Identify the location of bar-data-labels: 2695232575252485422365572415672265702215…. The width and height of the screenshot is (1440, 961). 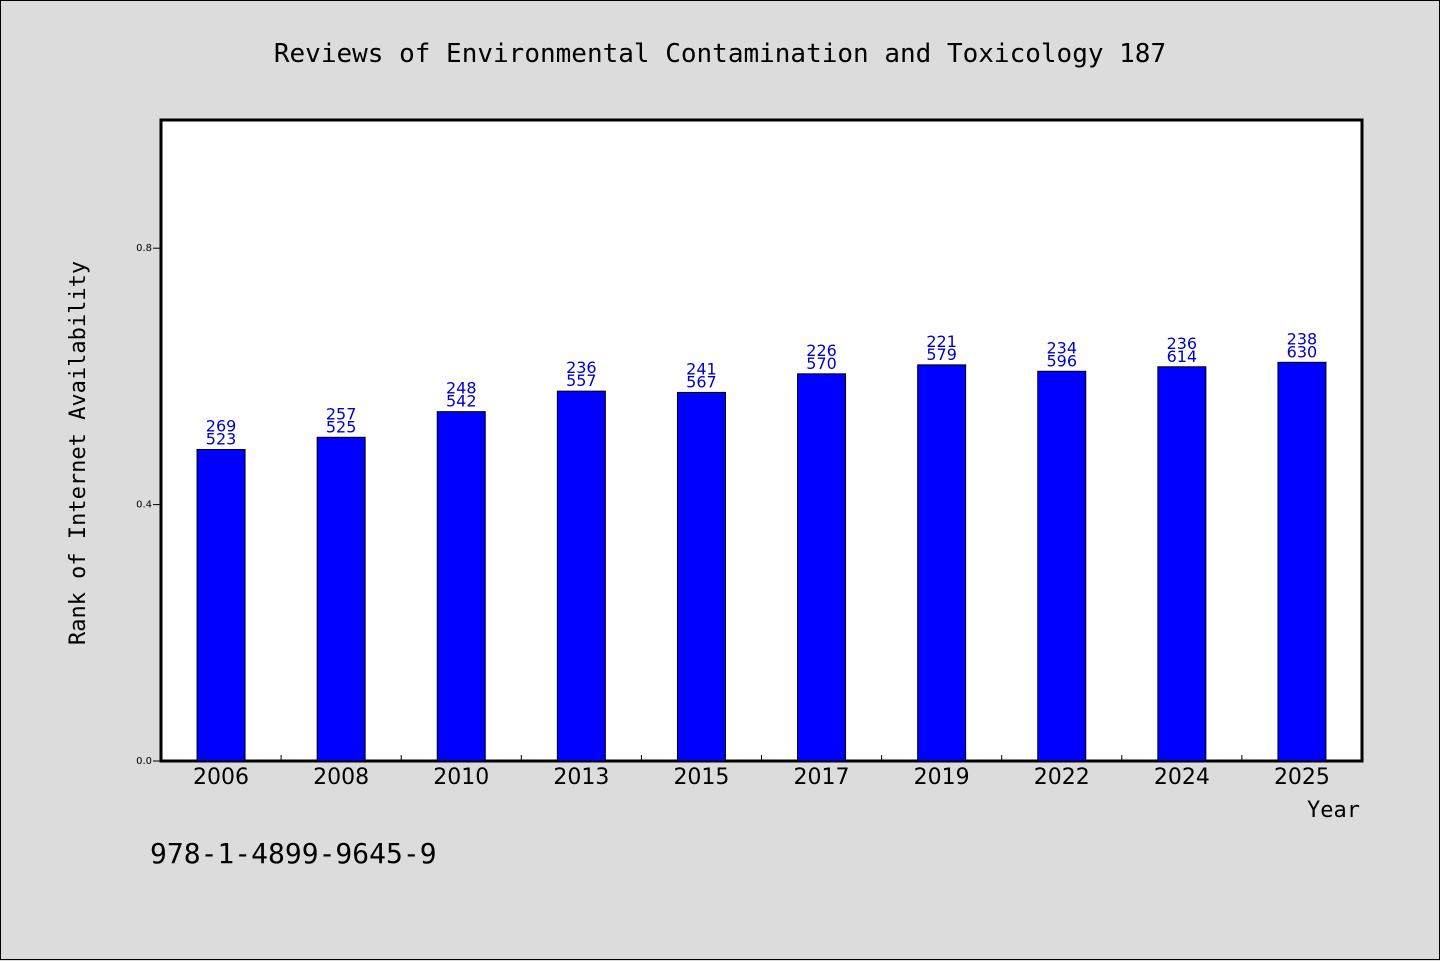
(761, 388).